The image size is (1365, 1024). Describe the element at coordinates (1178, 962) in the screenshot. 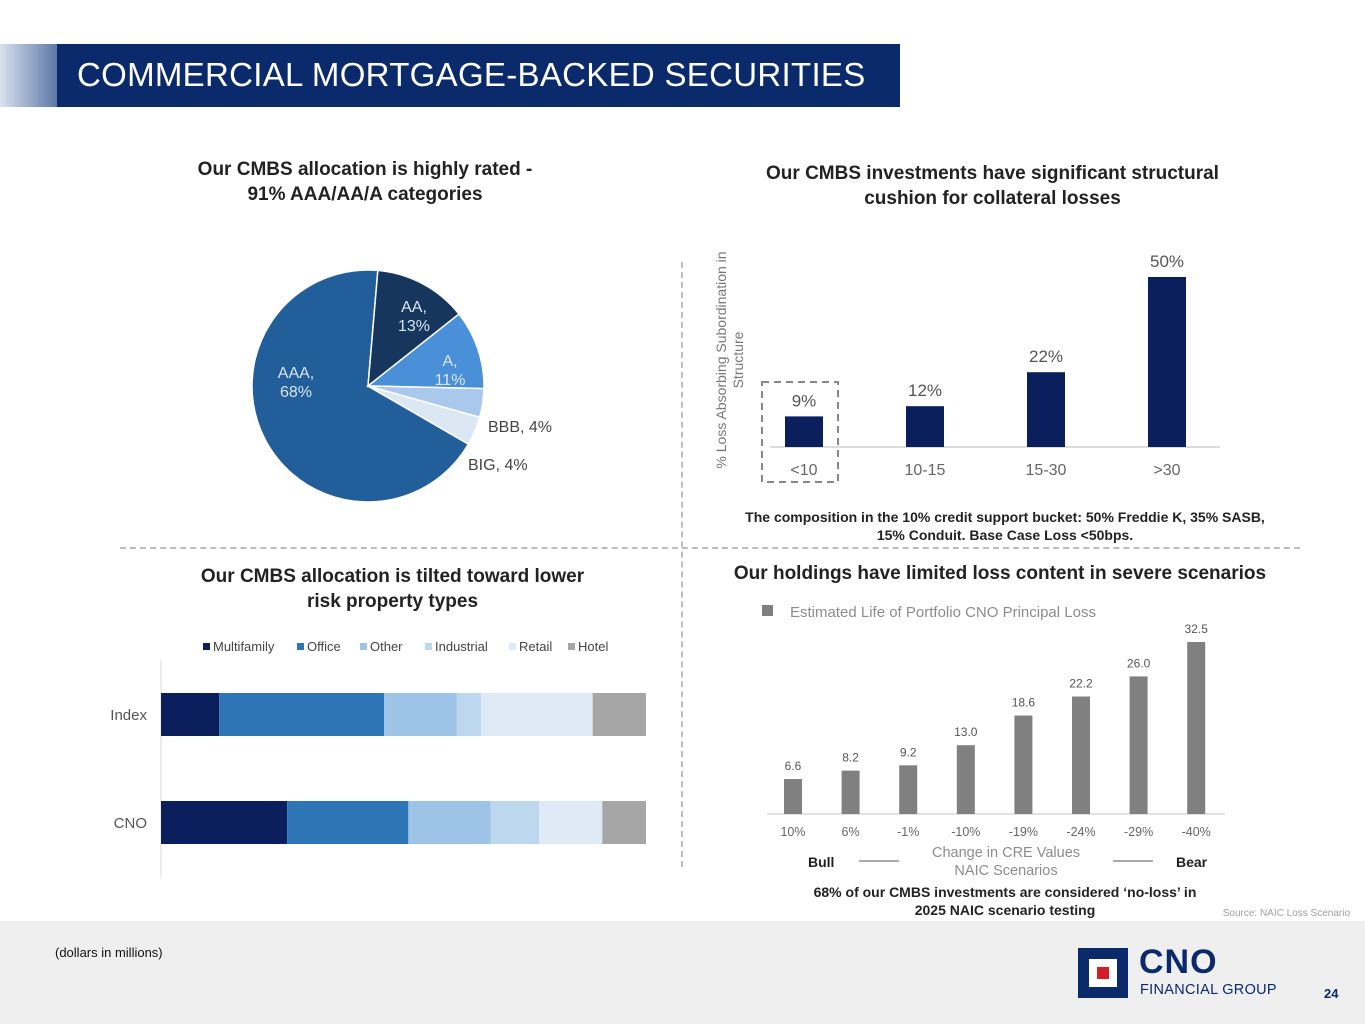

I see `logo-text: CNO` at that location.